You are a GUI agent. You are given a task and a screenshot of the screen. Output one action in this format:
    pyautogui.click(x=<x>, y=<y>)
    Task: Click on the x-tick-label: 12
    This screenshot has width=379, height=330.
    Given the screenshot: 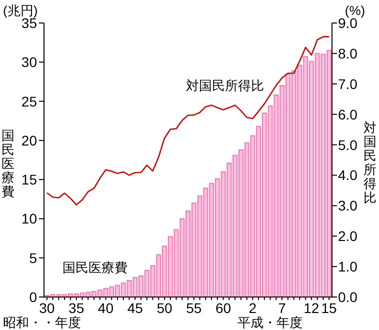 What is the action you would take?
    pyautogui.click(x=312, y=308)
    